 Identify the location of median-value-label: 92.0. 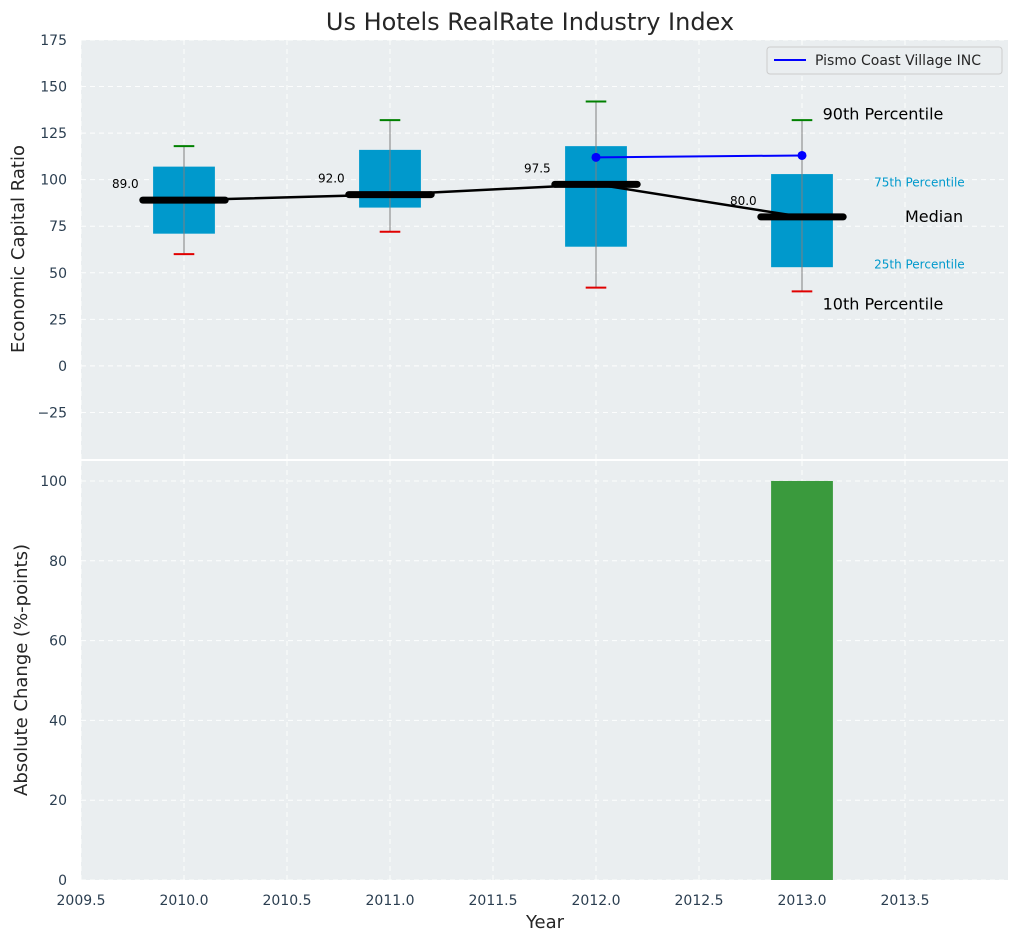
(331, 179).